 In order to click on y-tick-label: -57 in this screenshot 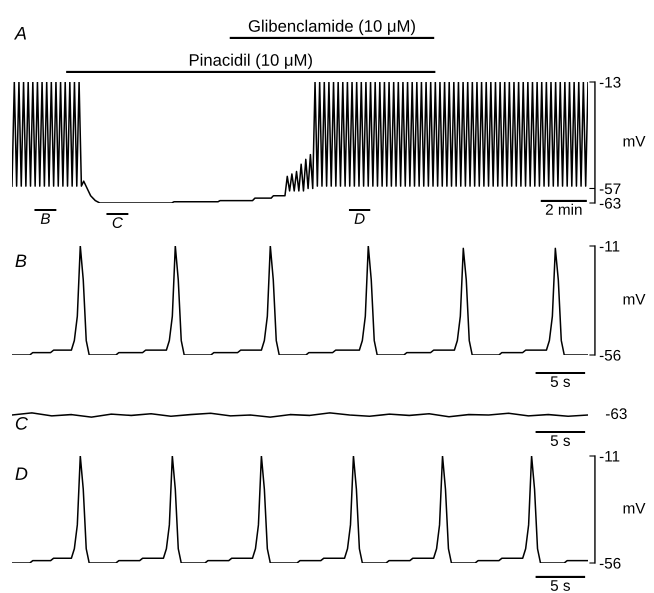, I will do `click(610, 189)`.